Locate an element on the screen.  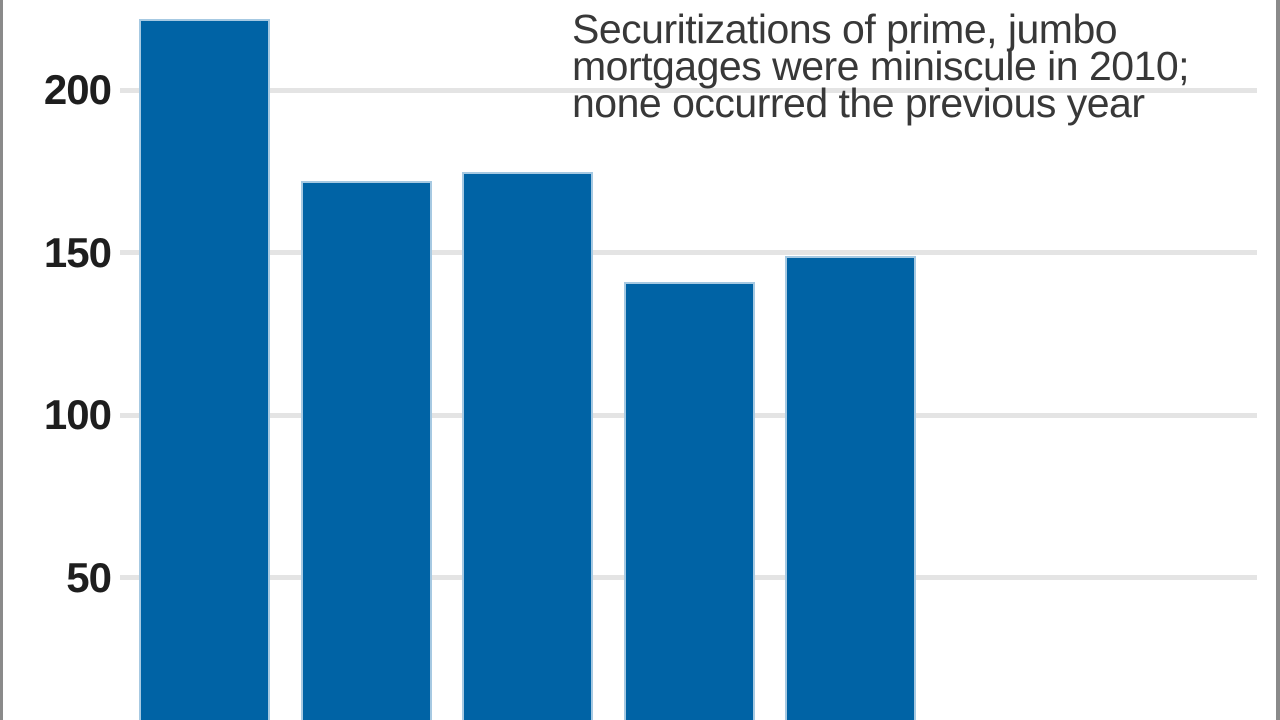
annotation-line: mortgages were miniscule in 2010; is located at coordinates (881, 66).